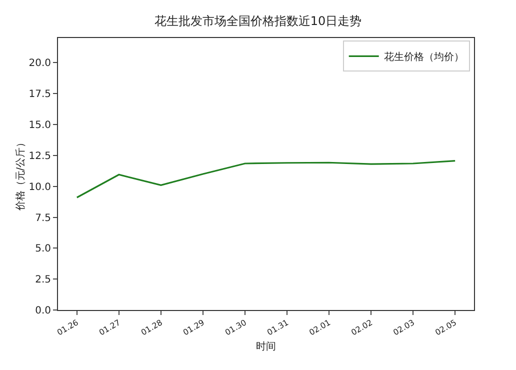 The height and width of the screenshot is (370, 516). What do you see at coordinates (39, 187) in the screenshot?
I see `y-tick-label: 10.0` at bounding box center [39, 187].